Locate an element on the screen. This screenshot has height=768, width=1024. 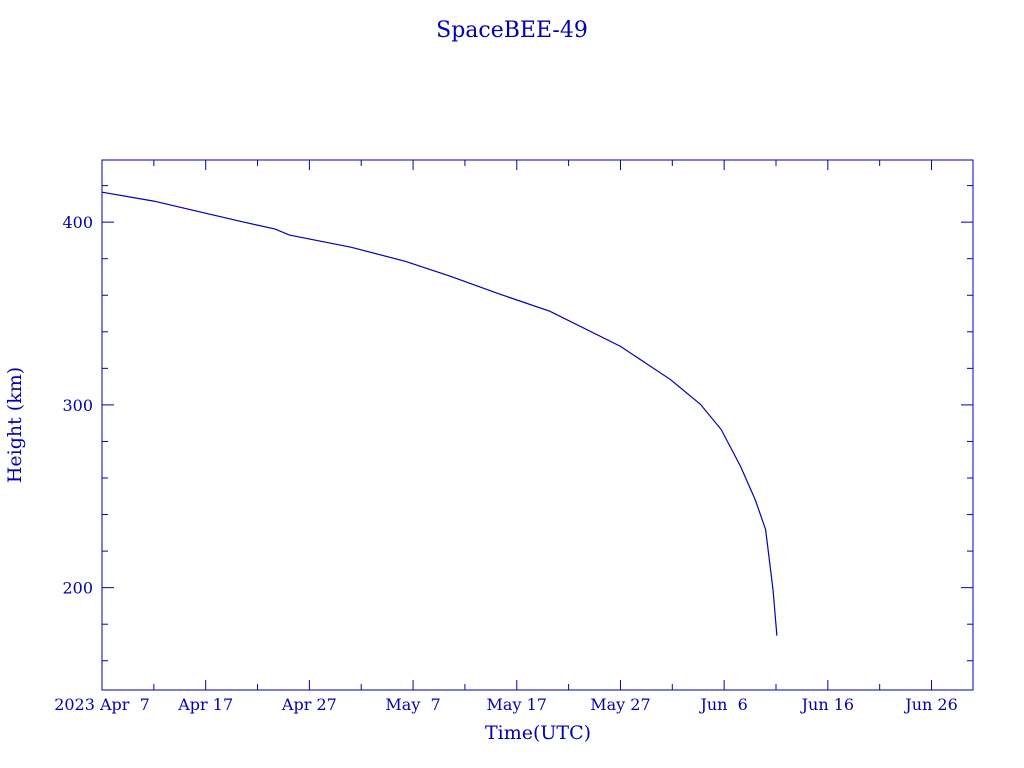
x-tick-label: Apr 17 is located at coordinates (205, 704).